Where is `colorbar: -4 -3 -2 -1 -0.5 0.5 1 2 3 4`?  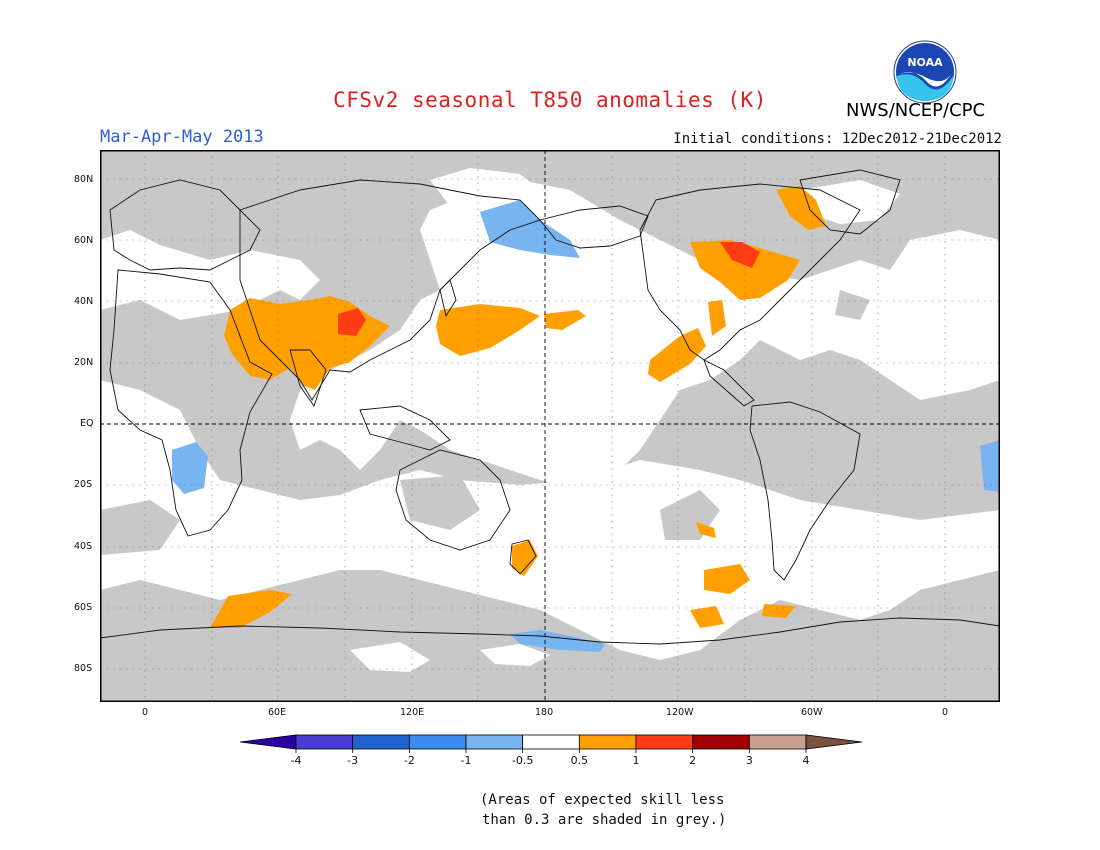 colorbar: -4 -3 -2 -1 -0.5 0.5 1 2 3 4 is located at coordinates (551, 750).